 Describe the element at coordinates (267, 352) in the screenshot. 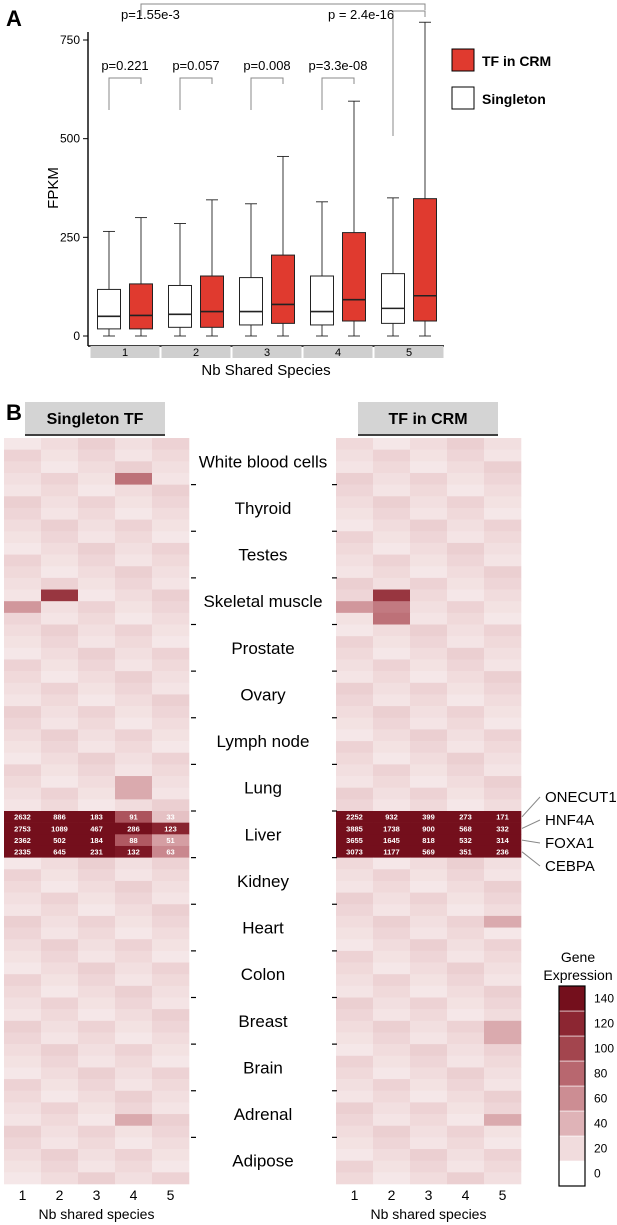

I see `category-band` at that location.